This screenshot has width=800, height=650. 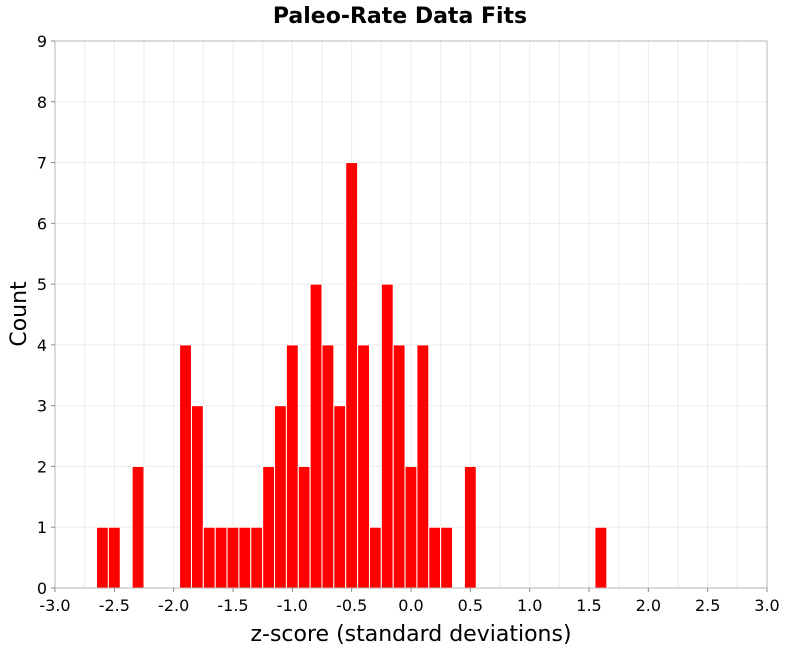 I want to click on x-tick-label: 1.5, so click(x=588, y=605).